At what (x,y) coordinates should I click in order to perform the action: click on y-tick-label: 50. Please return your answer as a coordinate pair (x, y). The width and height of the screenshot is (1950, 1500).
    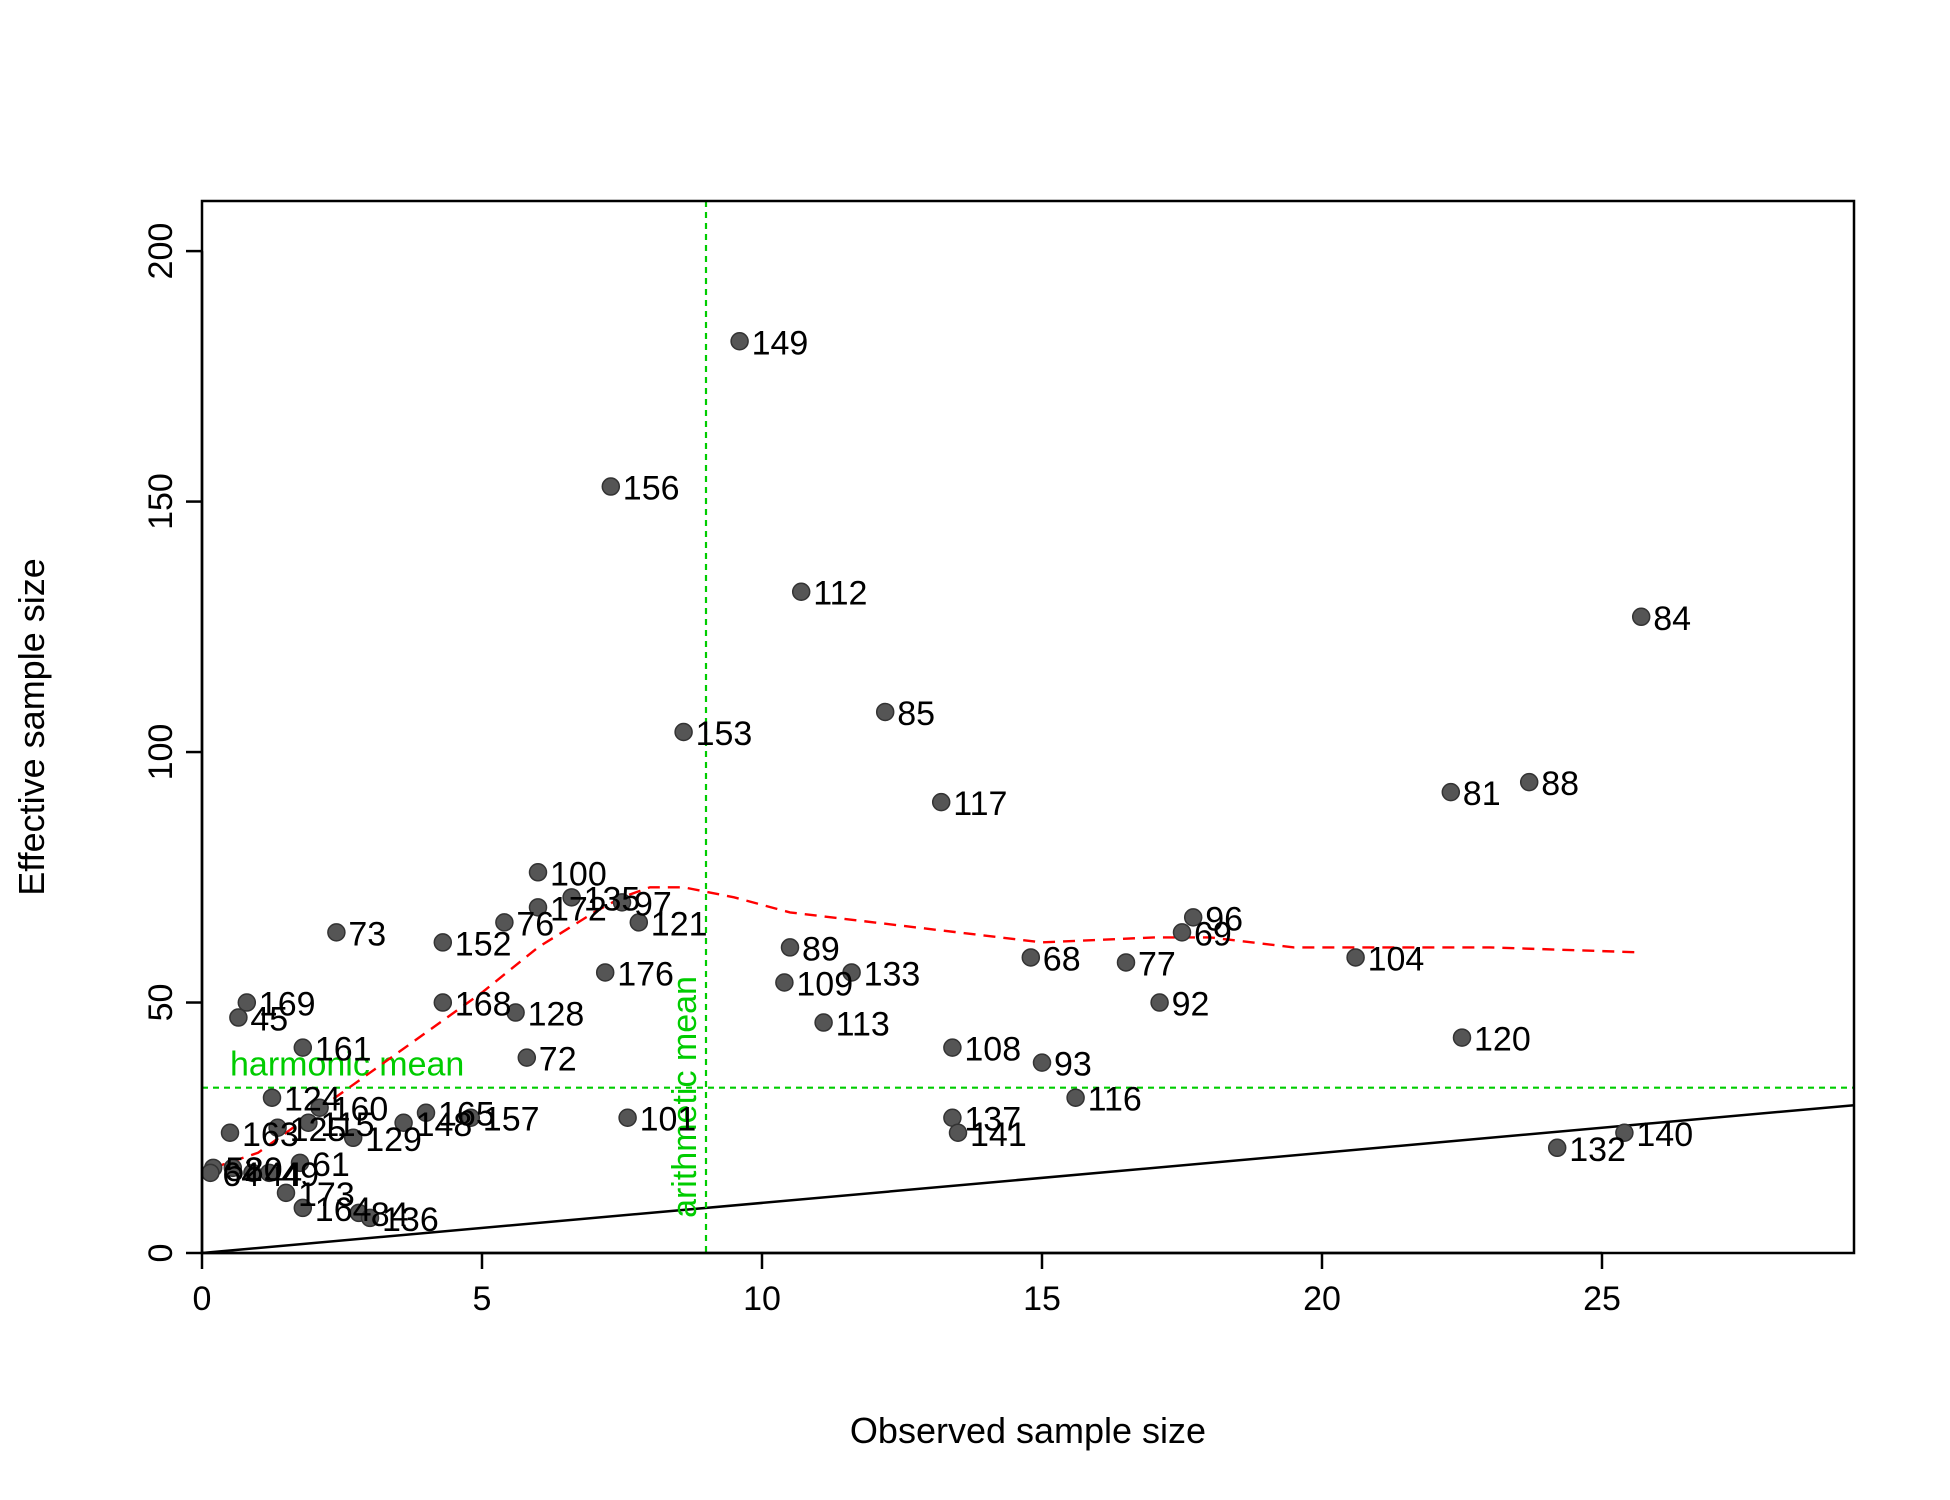
    Looking at the image, I should click on (161, 1003).